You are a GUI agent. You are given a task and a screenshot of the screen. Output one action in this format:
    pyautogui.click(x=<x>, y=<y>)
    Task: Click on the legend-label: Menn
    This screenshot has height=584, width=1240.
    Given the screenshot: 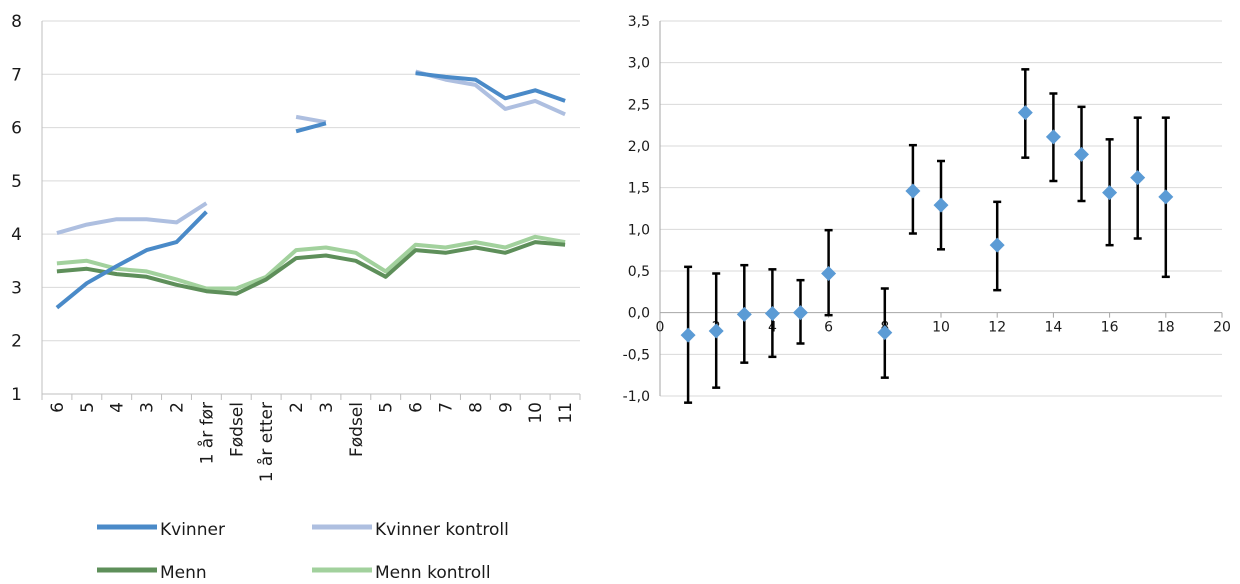 What is the action you would take?
    pyautogui.click(x=183, y=573)
    